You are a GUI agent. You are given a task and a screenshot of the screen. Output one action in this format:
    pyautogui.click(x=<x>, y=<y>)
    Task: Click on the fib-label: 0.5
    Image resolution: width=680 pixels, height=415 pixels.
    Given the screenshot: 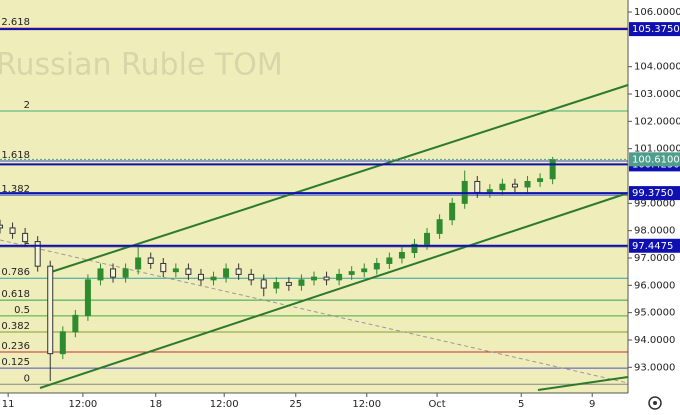 What is the action you would take?
    pyautogui.click(x=22, y=310)
    